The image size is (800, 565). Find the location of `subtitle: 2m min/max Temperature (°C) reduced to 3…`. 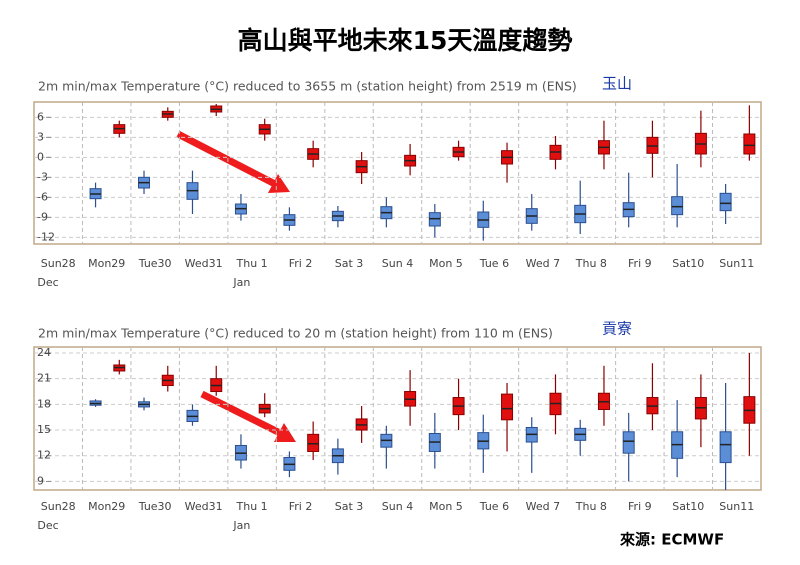

subtitle: 2m min/max Temperature (°C) reduced to 3… is located at coordinates (307, 86).